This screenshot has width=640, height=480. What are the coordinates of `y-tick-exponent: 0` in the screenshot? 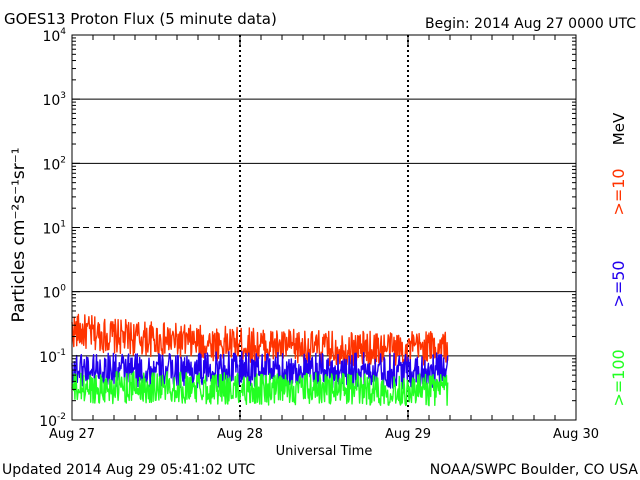 It's located at (63, 289).